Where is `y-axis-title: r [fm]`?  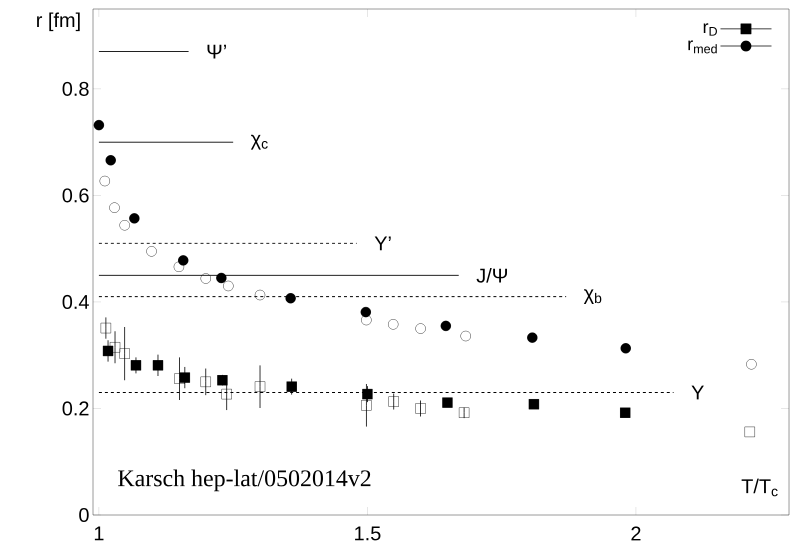
y-axis-title: r [fm] is located at coordinates (58, 22).